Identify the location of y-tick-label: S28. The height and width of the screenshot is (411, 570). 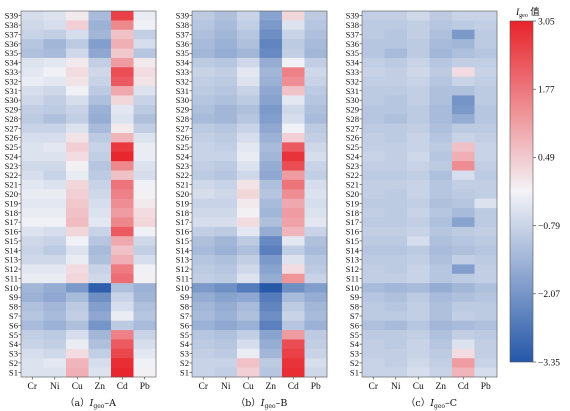
(352, 119).